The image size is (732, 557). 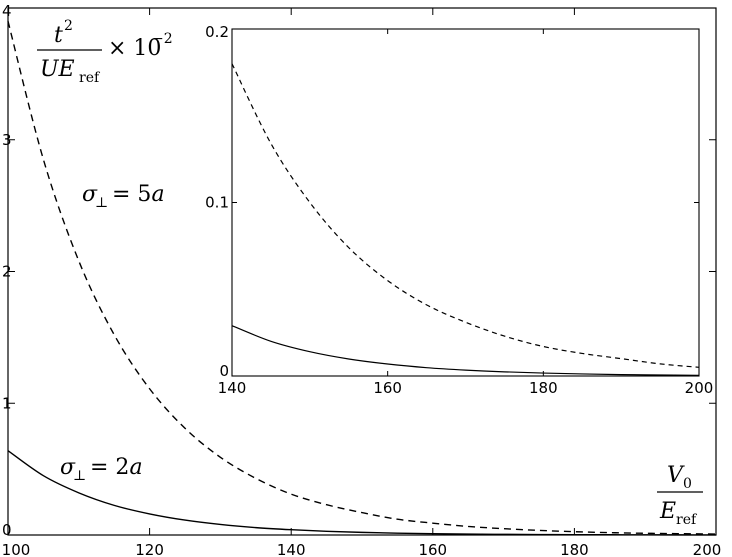 What do you see at coordinates (7, 272) in the screenshot?
I see `main-y-tick-label: 2` at bounding box center [7, 272].